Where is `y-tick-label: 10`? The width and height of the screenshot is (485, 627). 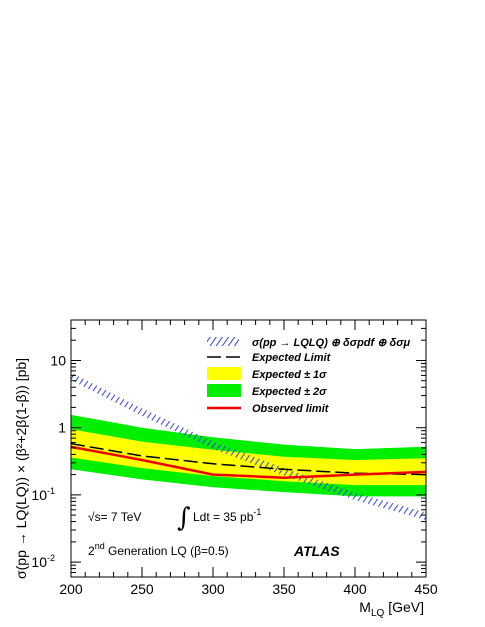
y-tick-label: 10 is located at coordinates (58, 361).